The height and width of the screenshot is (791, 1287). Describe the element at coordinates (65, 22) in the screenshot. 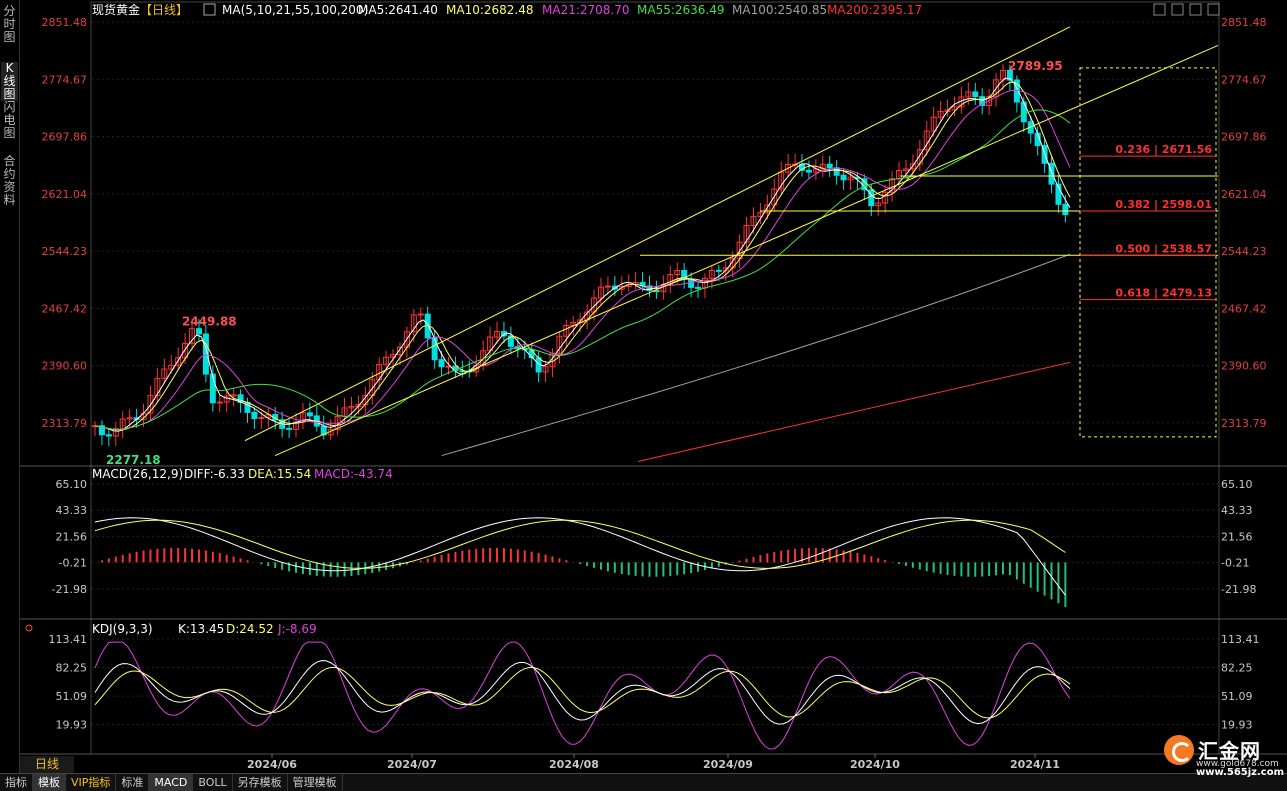

I see `price-tick-left-0: 2851.48` at that location.